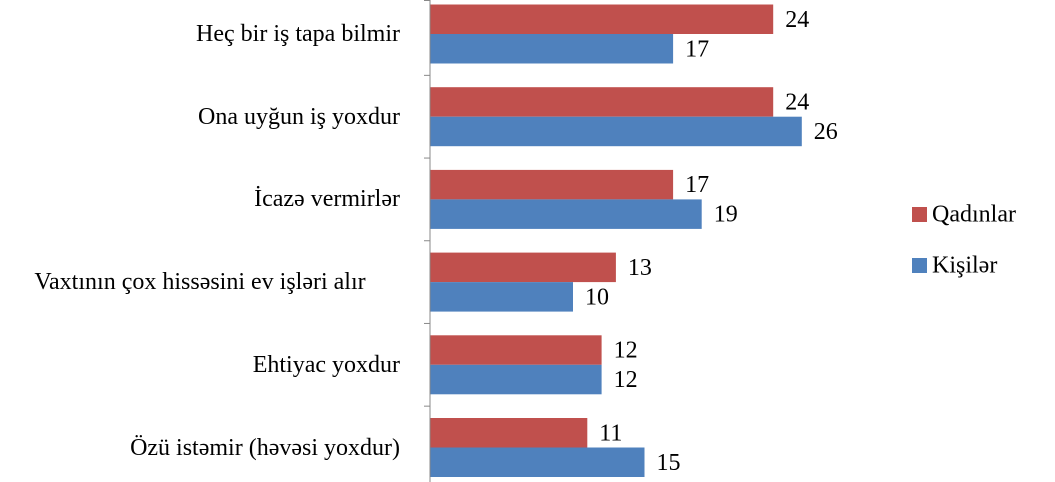  Describe the element at coordinates (265, 447) in the screenshot. I see `category-label: Özü istəmir (həvəsi yoxdur)` at that location.